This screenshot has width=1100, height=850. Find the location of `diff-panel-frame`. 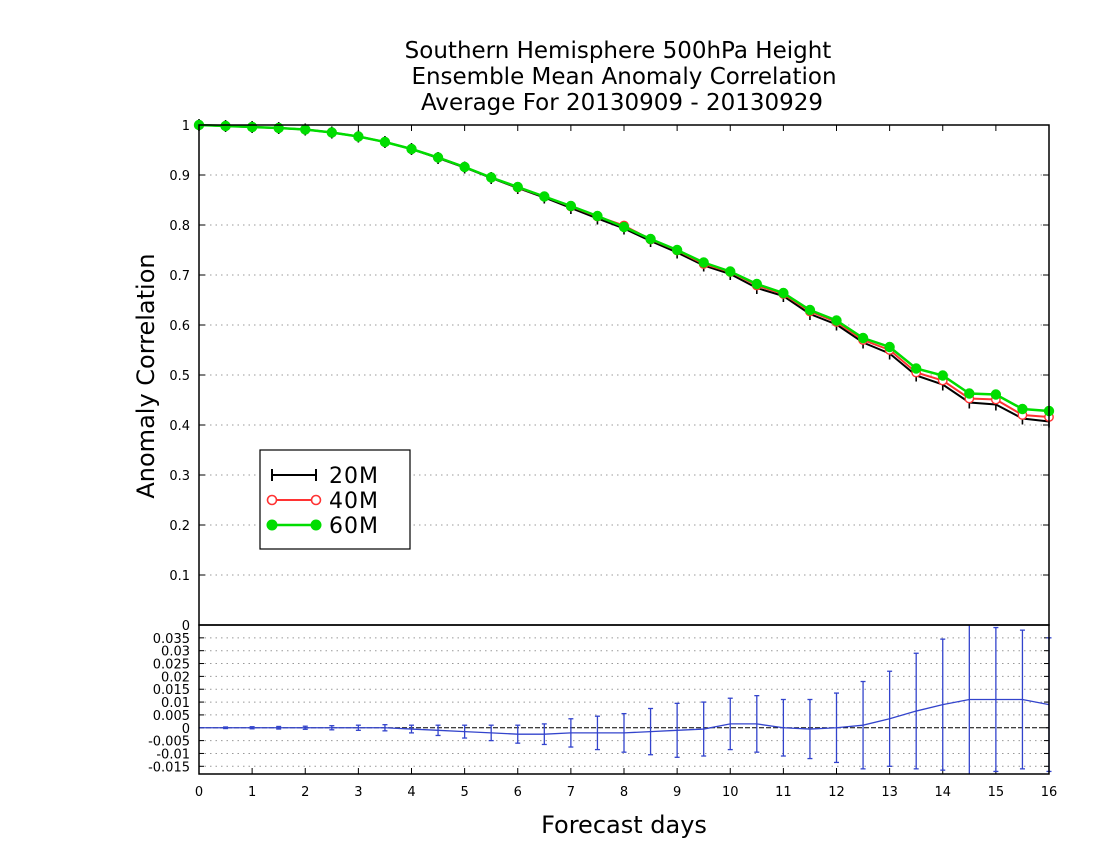

diff-panel-frame is located at coordinates (624, 699).